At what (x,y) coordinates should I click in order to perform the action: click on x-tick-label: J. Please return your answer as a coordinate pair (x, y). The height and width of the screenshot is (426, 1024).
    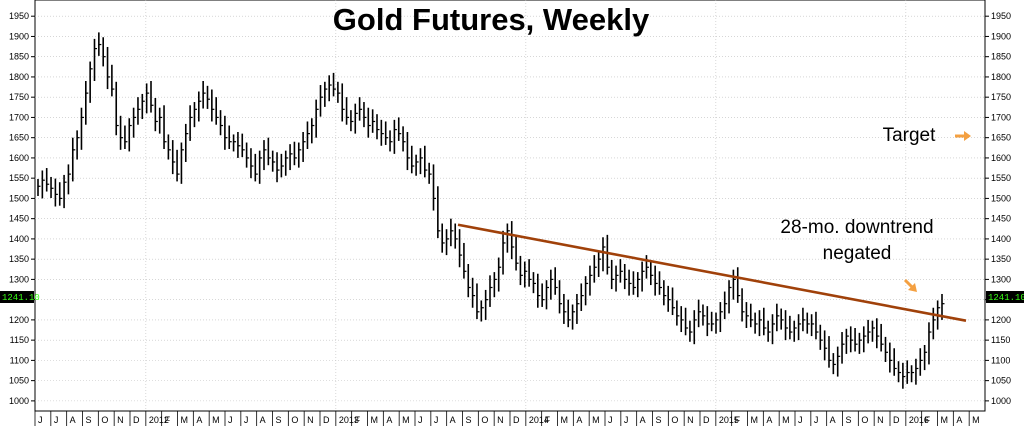
    Looking at the image, I should click on (626, 420).